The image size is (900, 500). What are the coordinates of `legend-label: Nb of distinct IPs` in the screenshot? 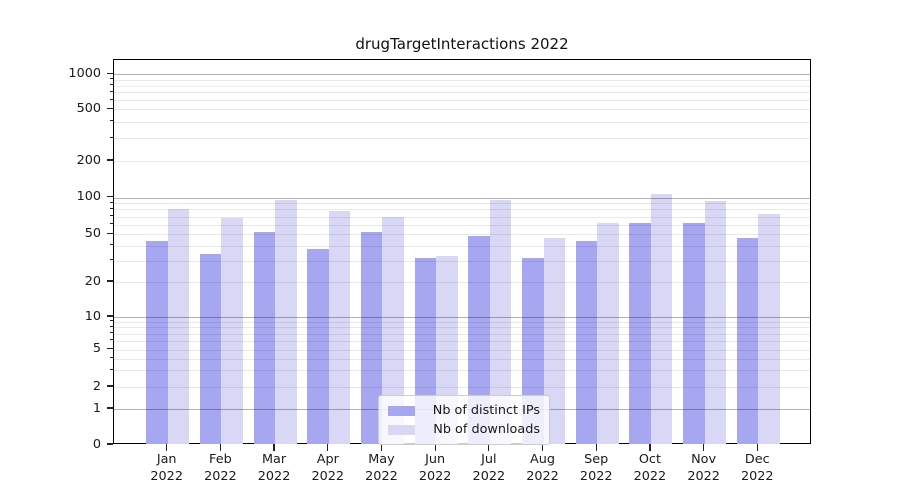 It's located at (486, 410).